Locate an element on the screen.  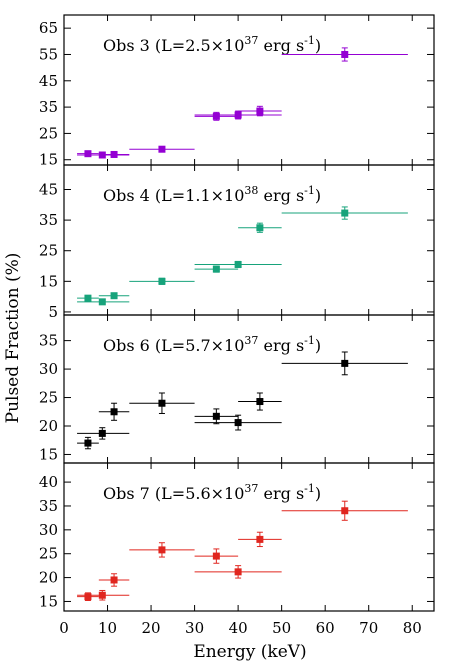
panel-title: Obs 4 (L=1.1×1038 erg s-1) is located at coordinates (212, 194).